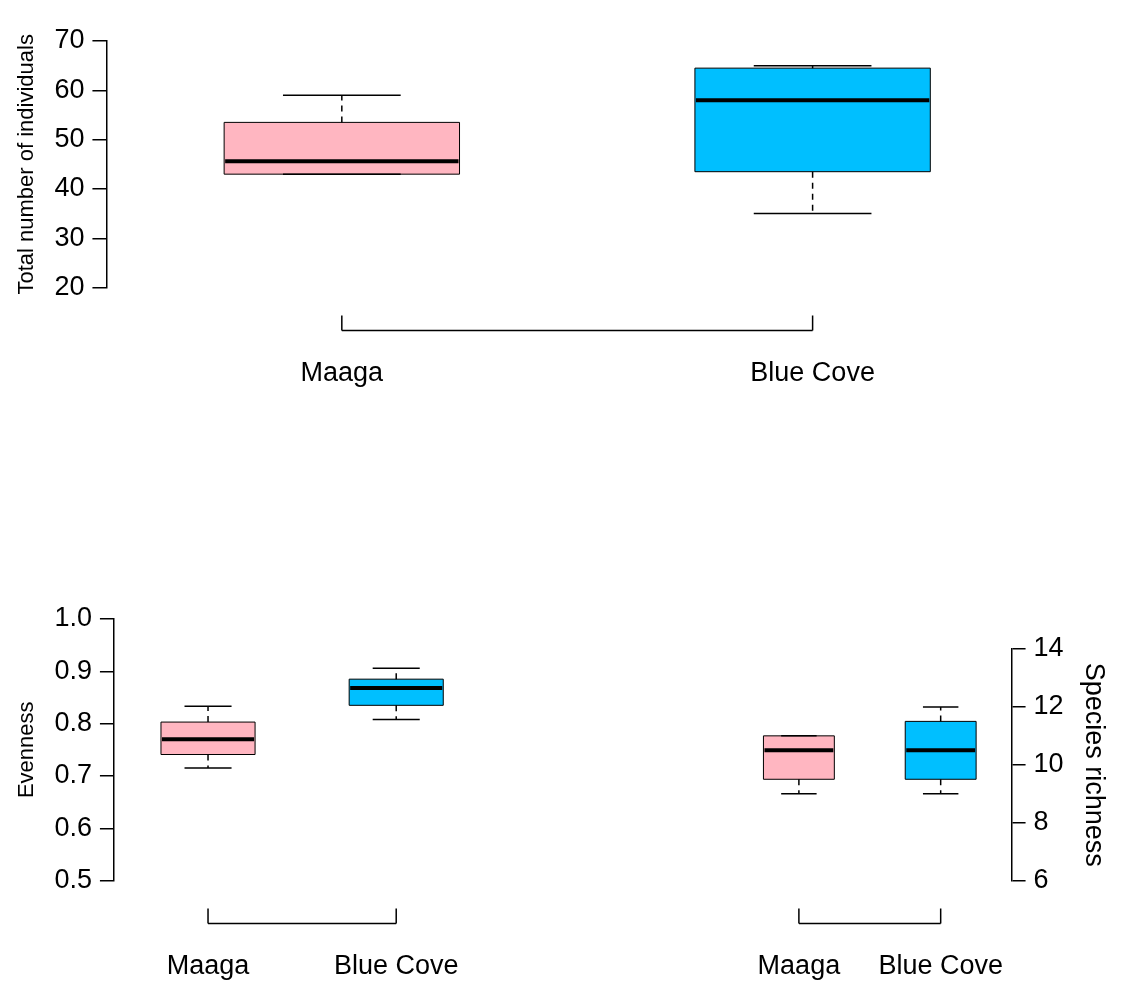 The height and width of the screenshot is (984, 1121). What do you see at coordinates (73, 617) in the screenshot?
I see `y-tick-label: 1.0` at bounding box center [73, 617].